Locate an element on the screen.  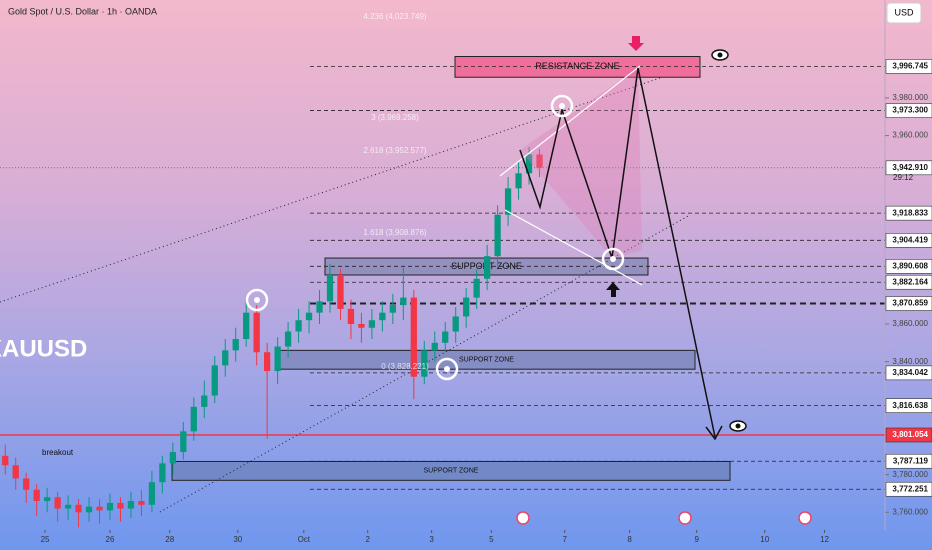
y-tick-label: 3,980.000 is located at coordinates (910, 97).